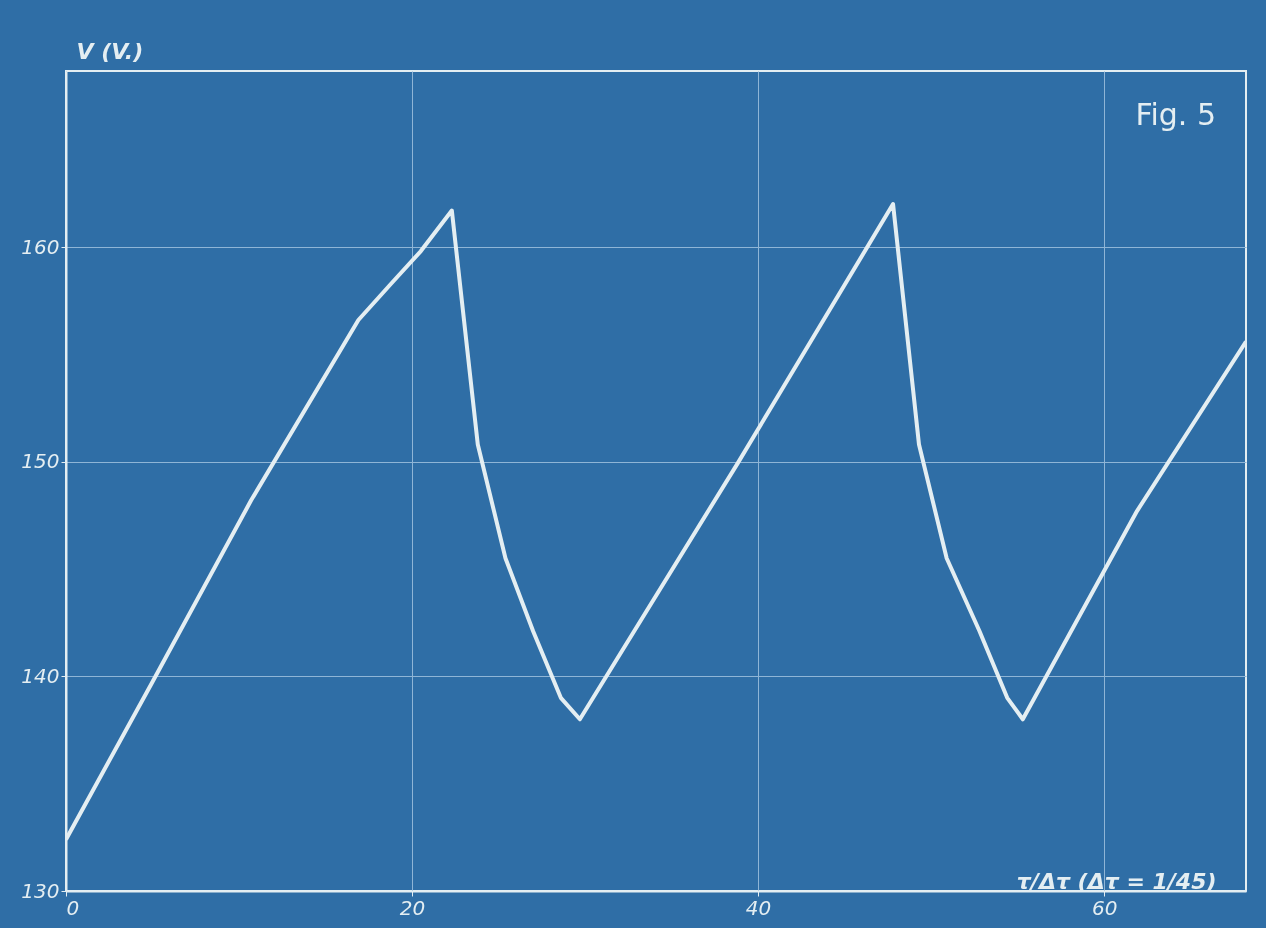  I want to click on x-tick-label: 0, so click(73, 907).